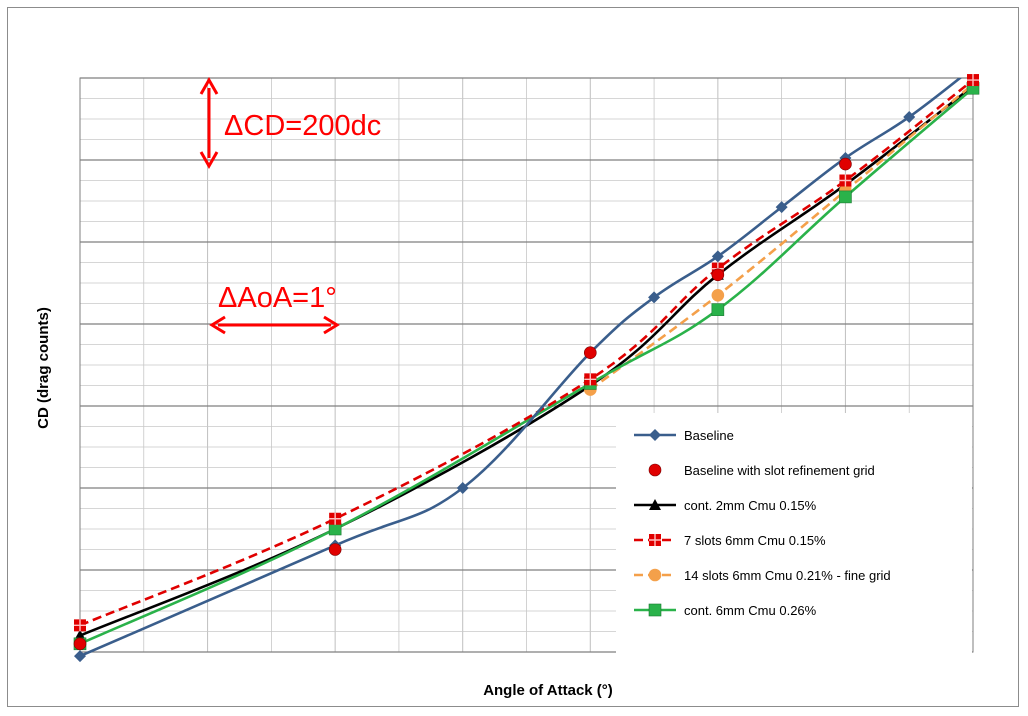  I want to click on x-axis-label: Angle of Attack (°), so click(548, 690).